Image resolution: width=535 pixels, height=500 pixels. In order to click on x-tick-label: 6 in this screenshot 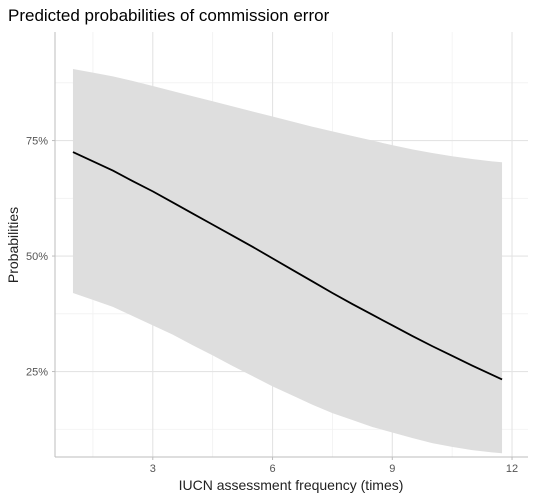, I will do `click(272, 469)`.